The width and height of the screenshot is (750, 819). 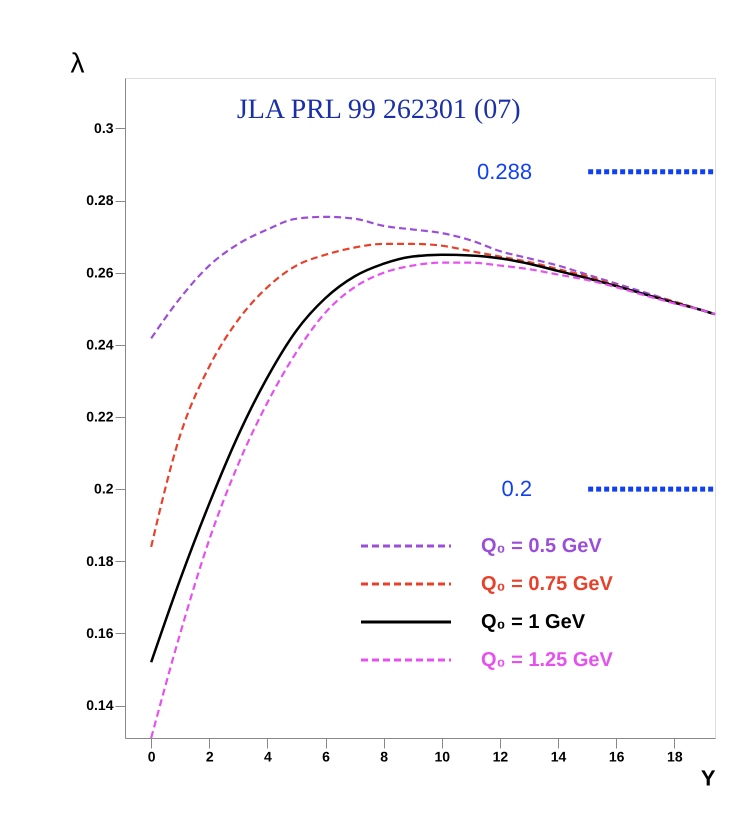 I want to click on x-tick-label: 18, so click(x=675, y=756).